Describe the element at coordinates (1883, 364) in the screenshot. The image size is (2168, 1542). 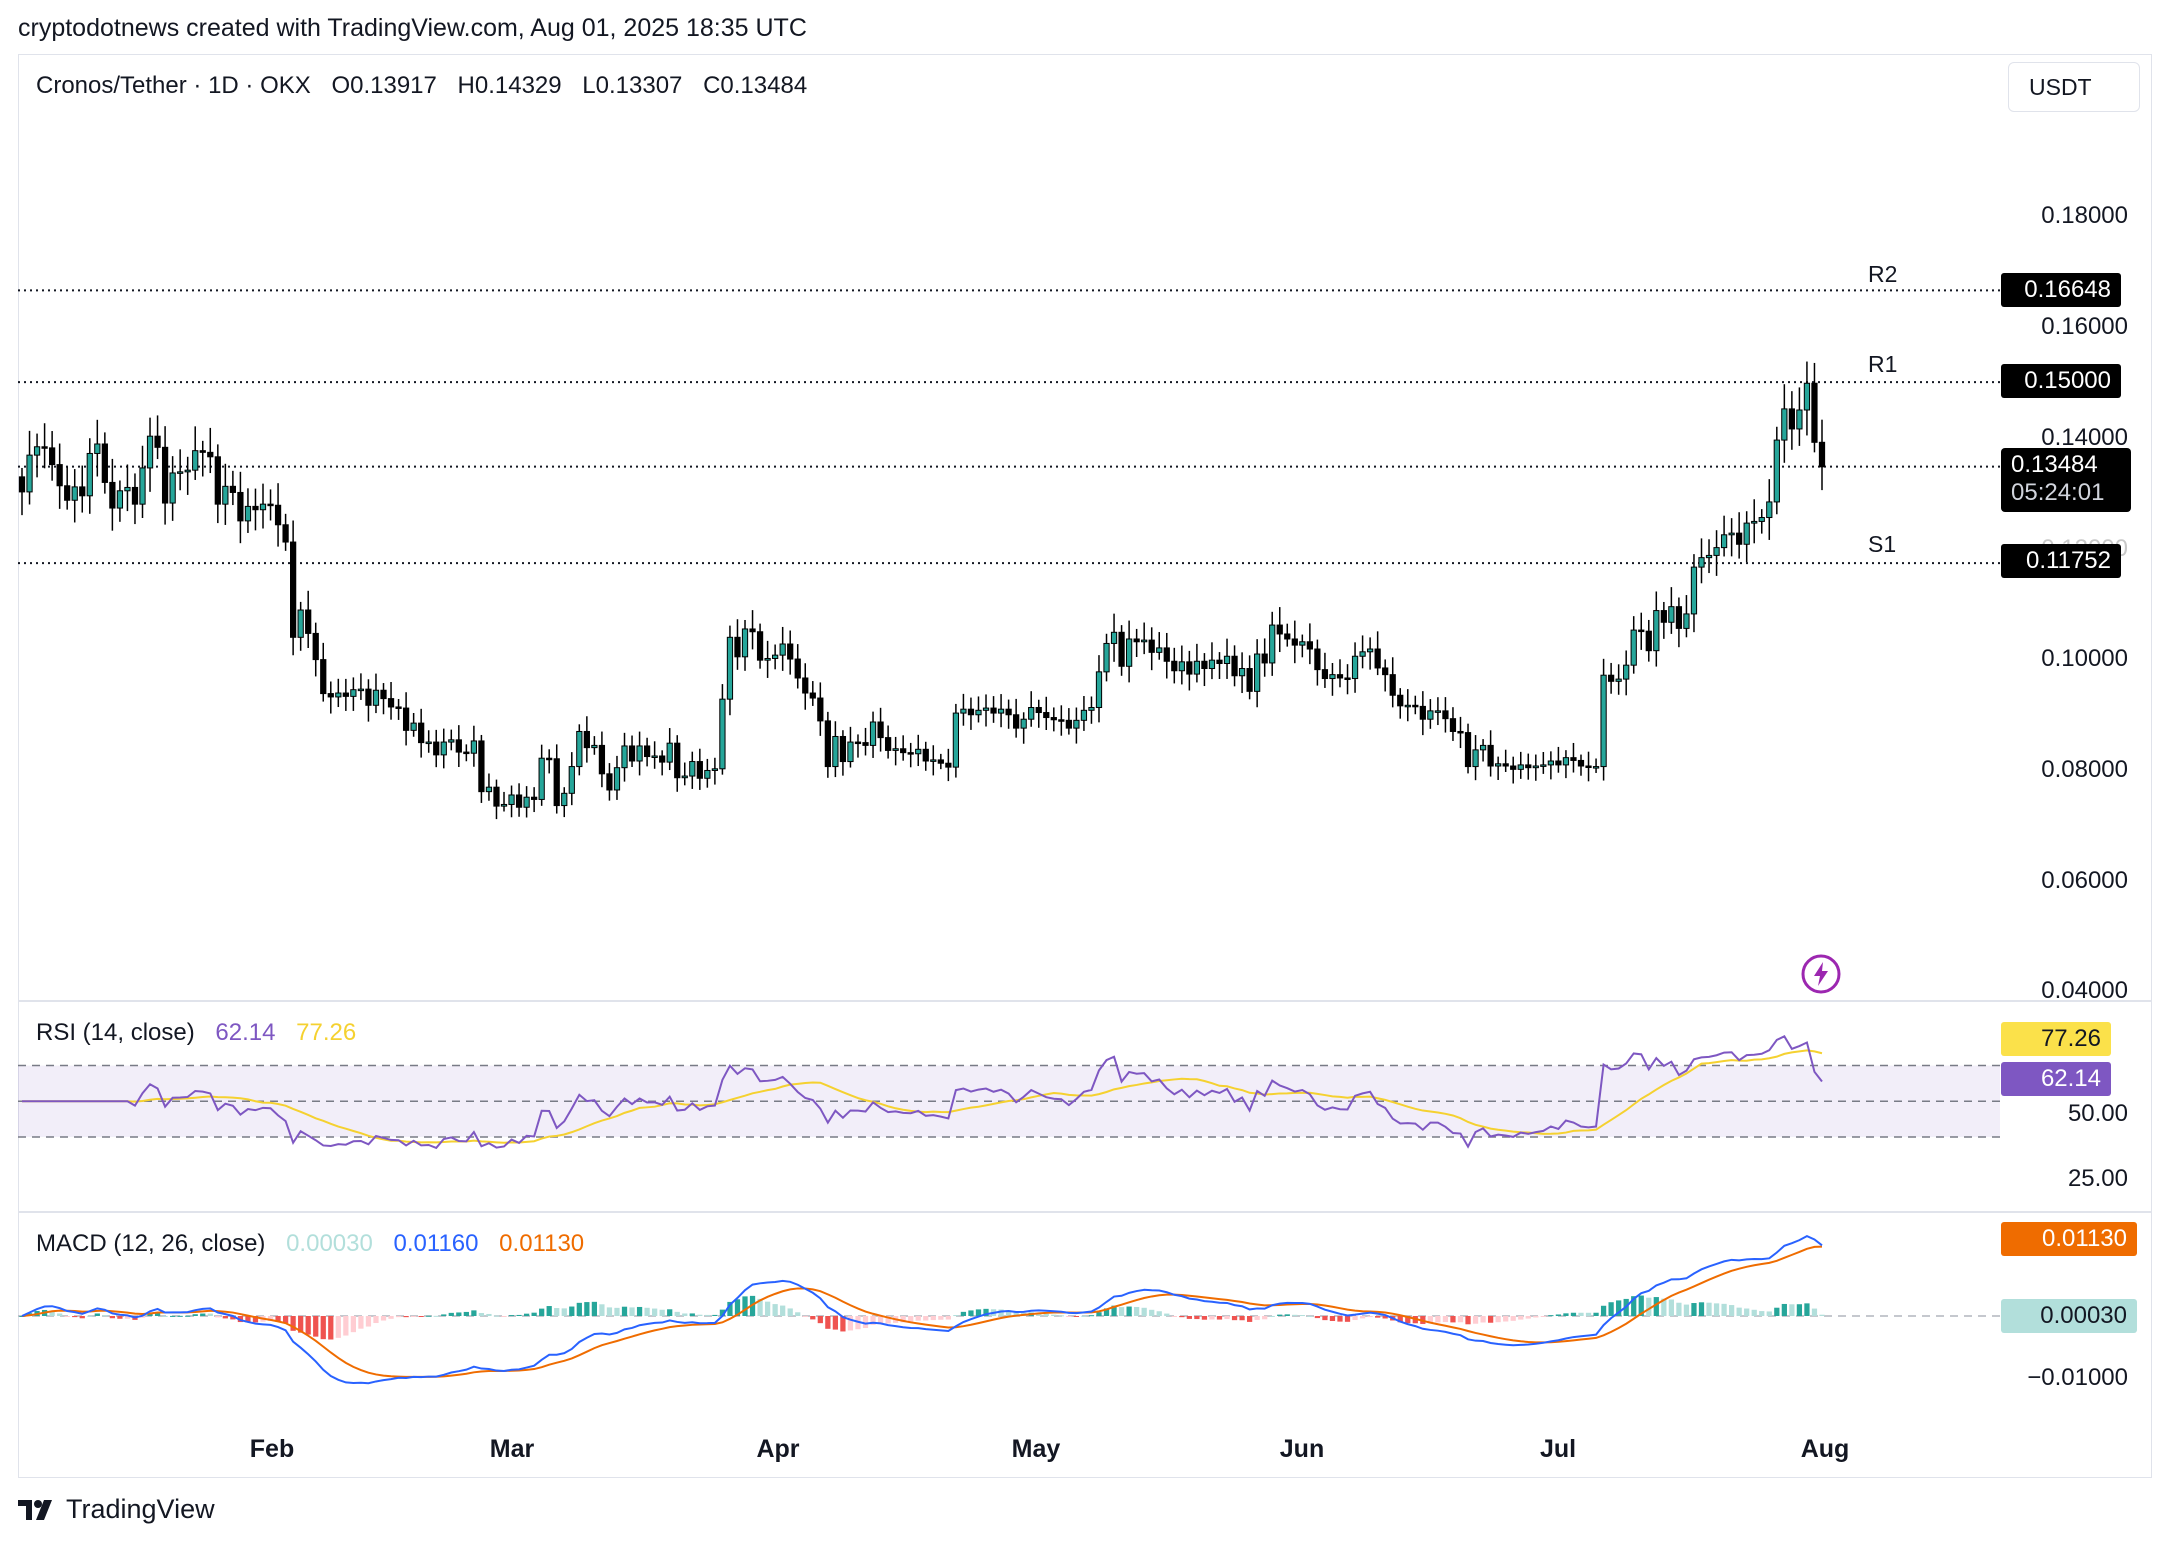
I see `r1-label: R1` at that location.